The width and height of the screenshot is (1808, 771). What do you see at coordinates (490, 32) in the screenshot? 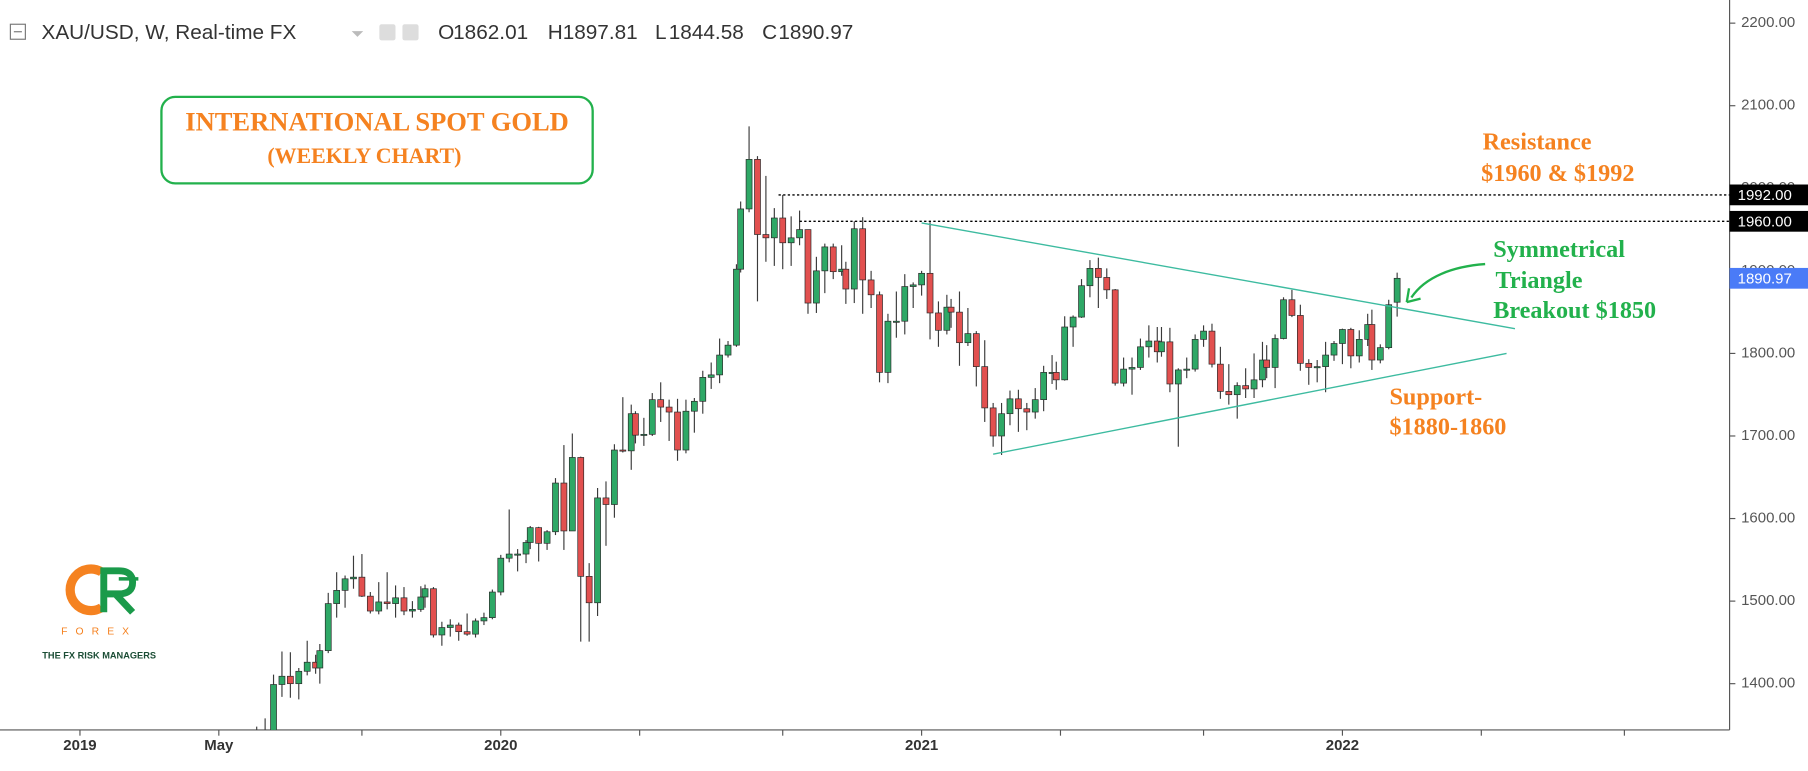
I see `ohlc-value: 1862.01` at bounding box center [490, 32].